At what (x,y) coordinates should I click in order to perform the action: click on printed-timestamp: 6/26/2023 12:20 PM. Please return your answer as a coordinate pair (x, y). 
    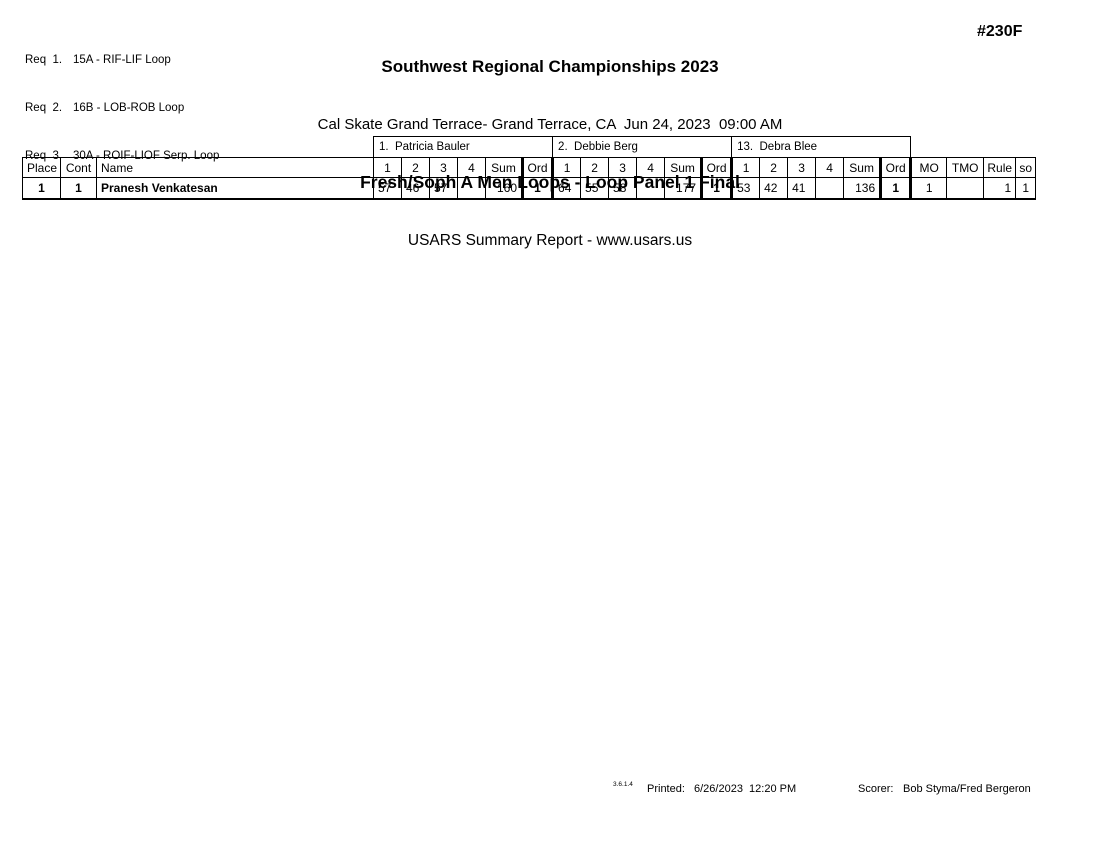
    Looking at the image, I should click on (745, 789).